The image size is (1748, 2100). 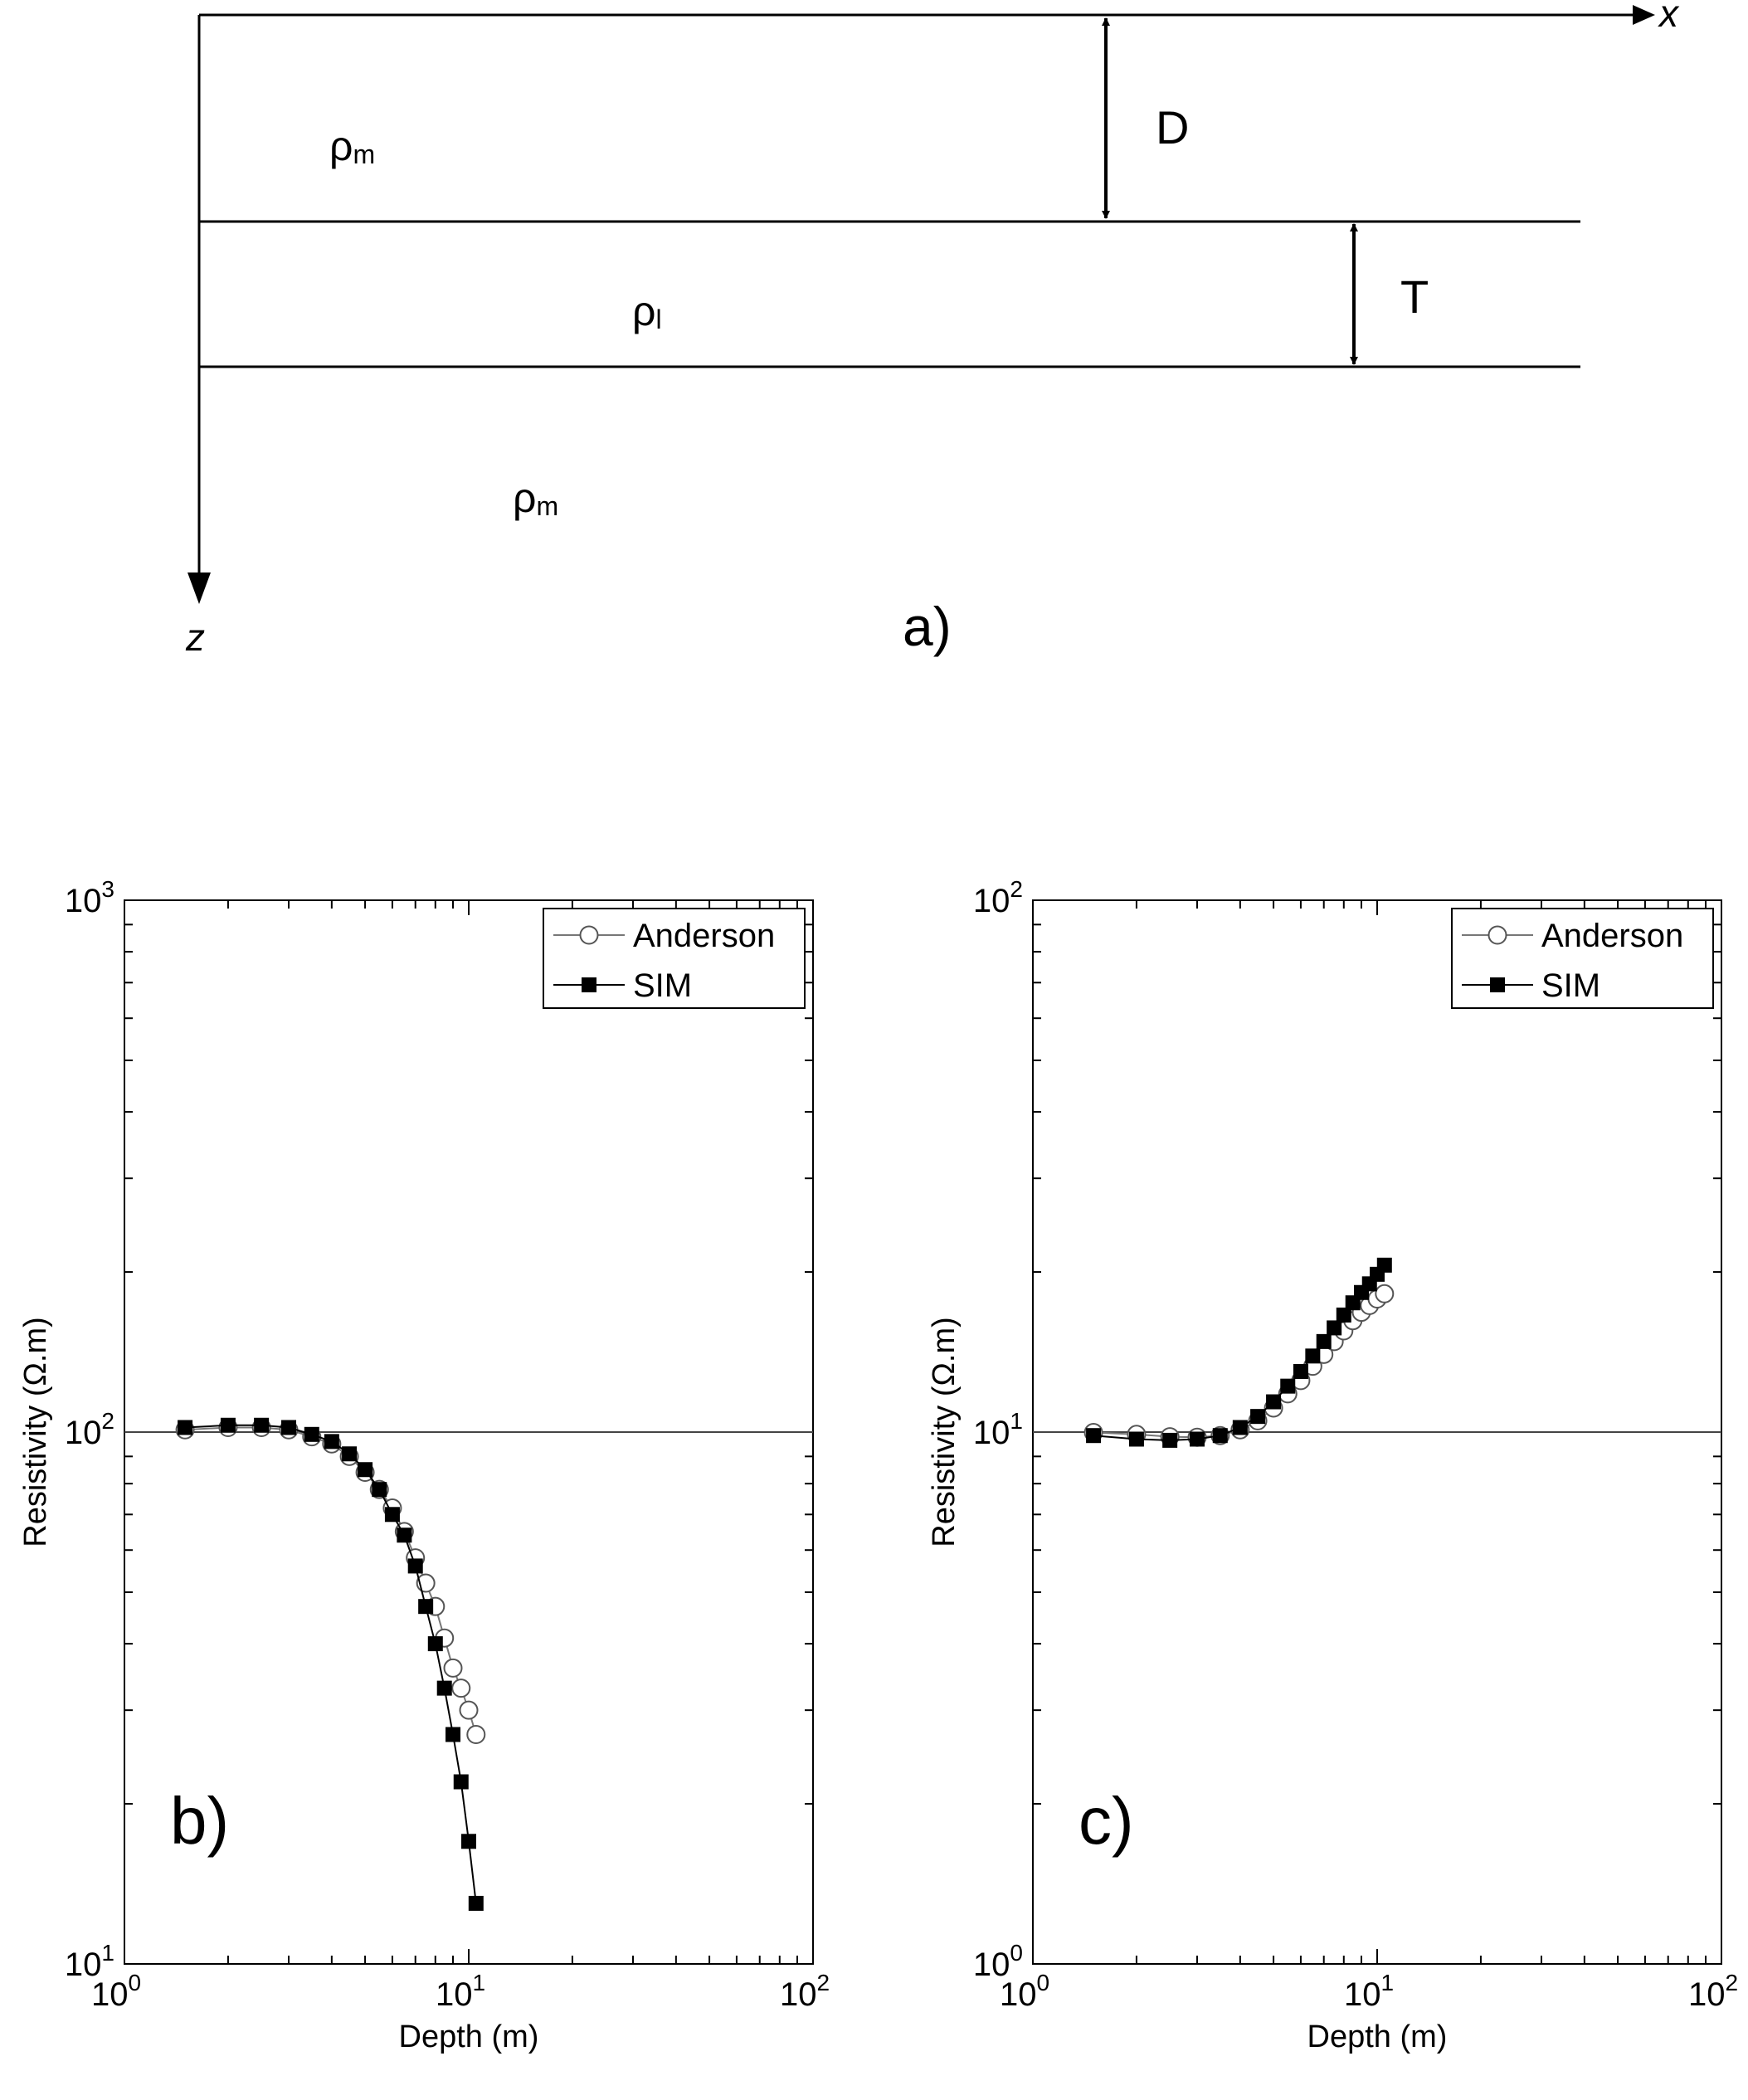 I want to click on x-axis-label: x, so click(x=1669, y=17).